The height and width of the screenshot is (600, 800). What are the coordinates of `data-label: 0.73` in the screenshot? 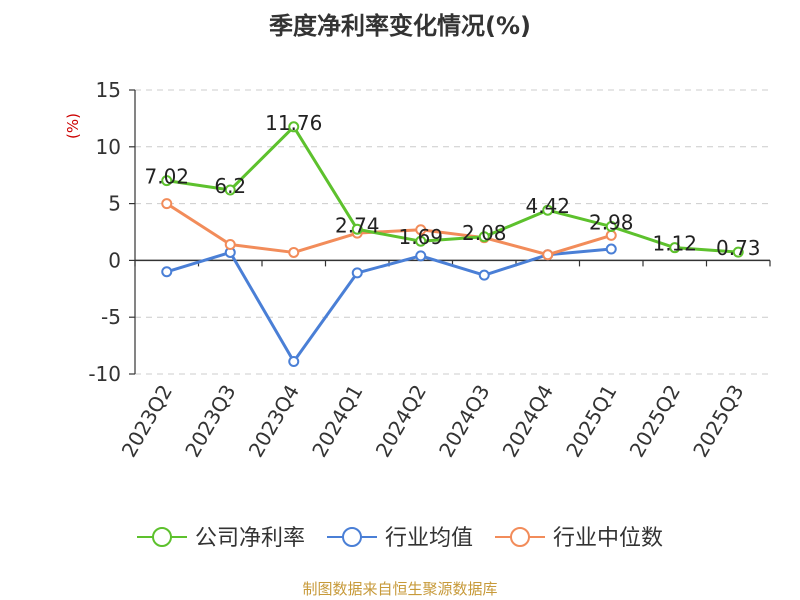 It's located at (738, 248).